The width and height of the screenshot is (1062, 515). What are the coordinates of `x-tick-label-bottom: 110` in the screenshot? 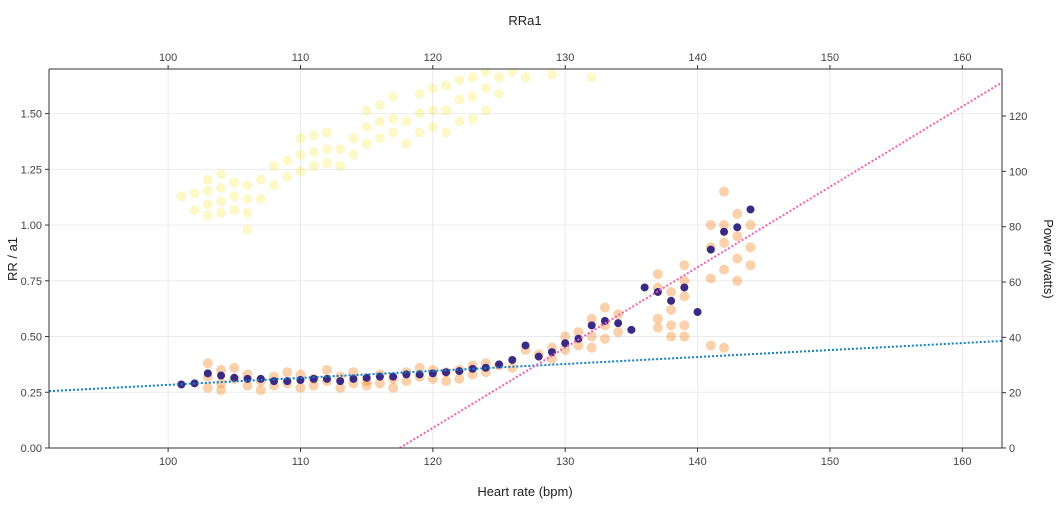 It's located at (301, 462).